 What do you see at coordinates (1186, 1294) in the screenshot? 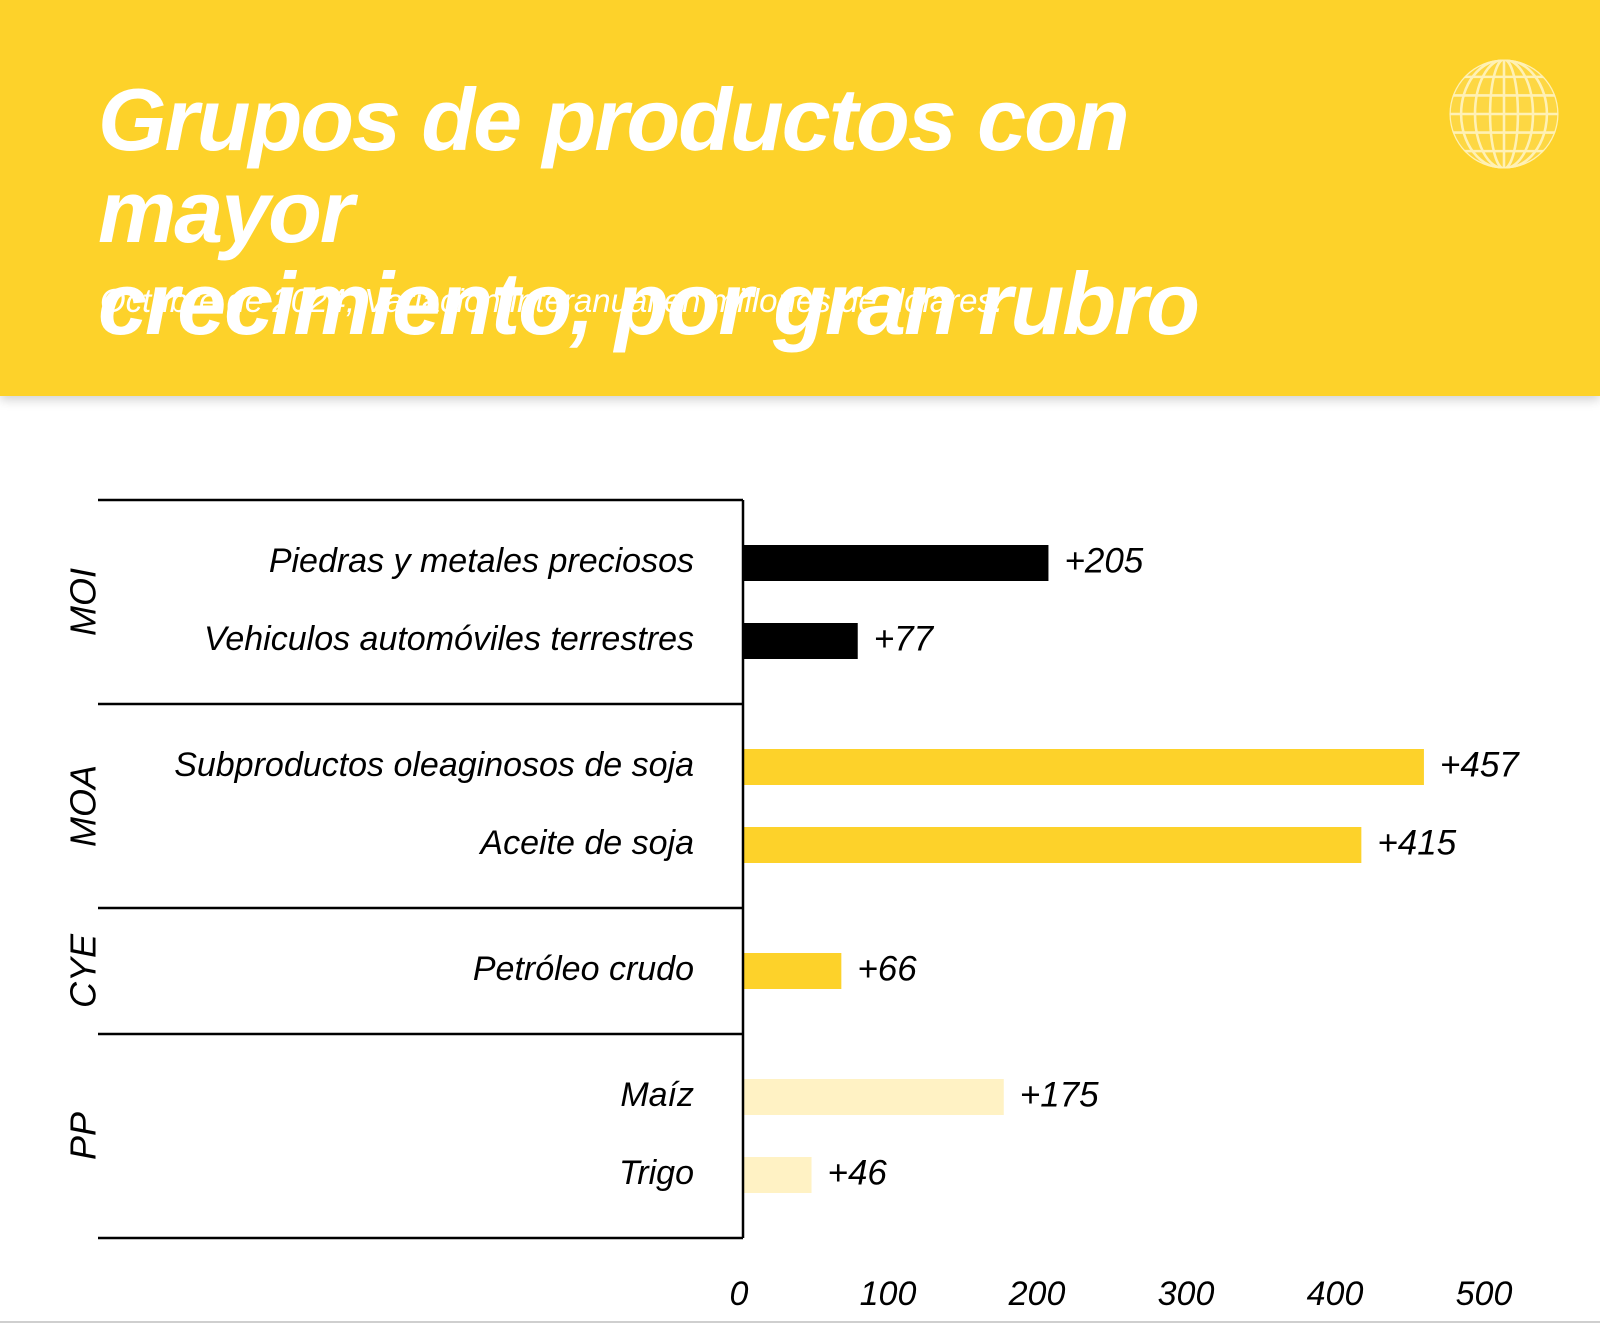
I see `x-tick-label: 300` at bounding box center [1186, 1294].